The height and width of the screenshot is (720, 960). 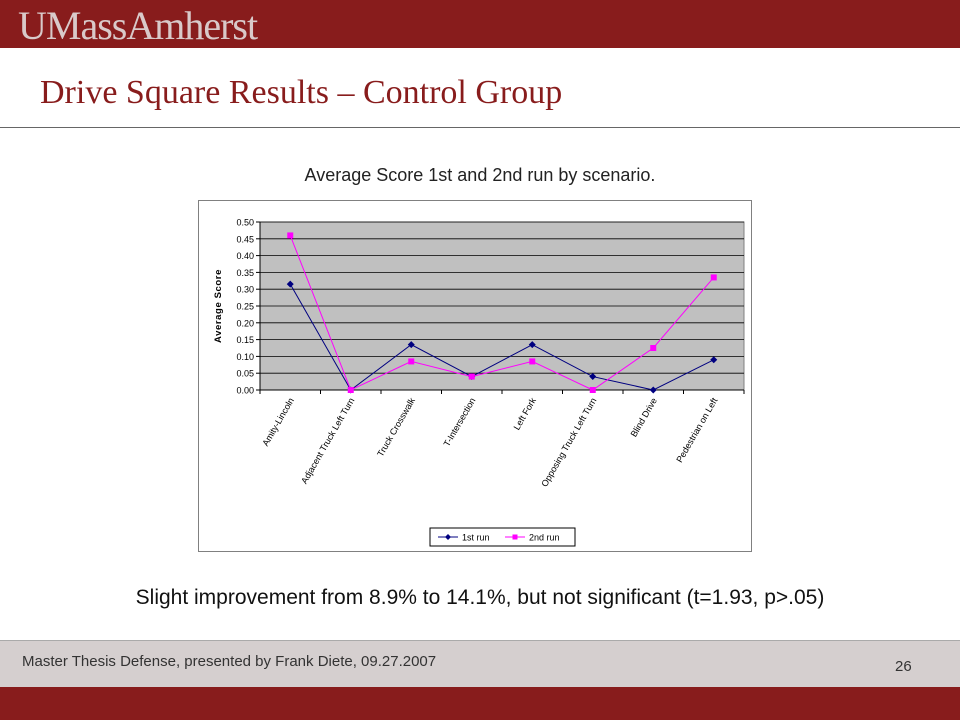 I want to click on x-tick-label: Left Fork, so click(x=525, y=414).